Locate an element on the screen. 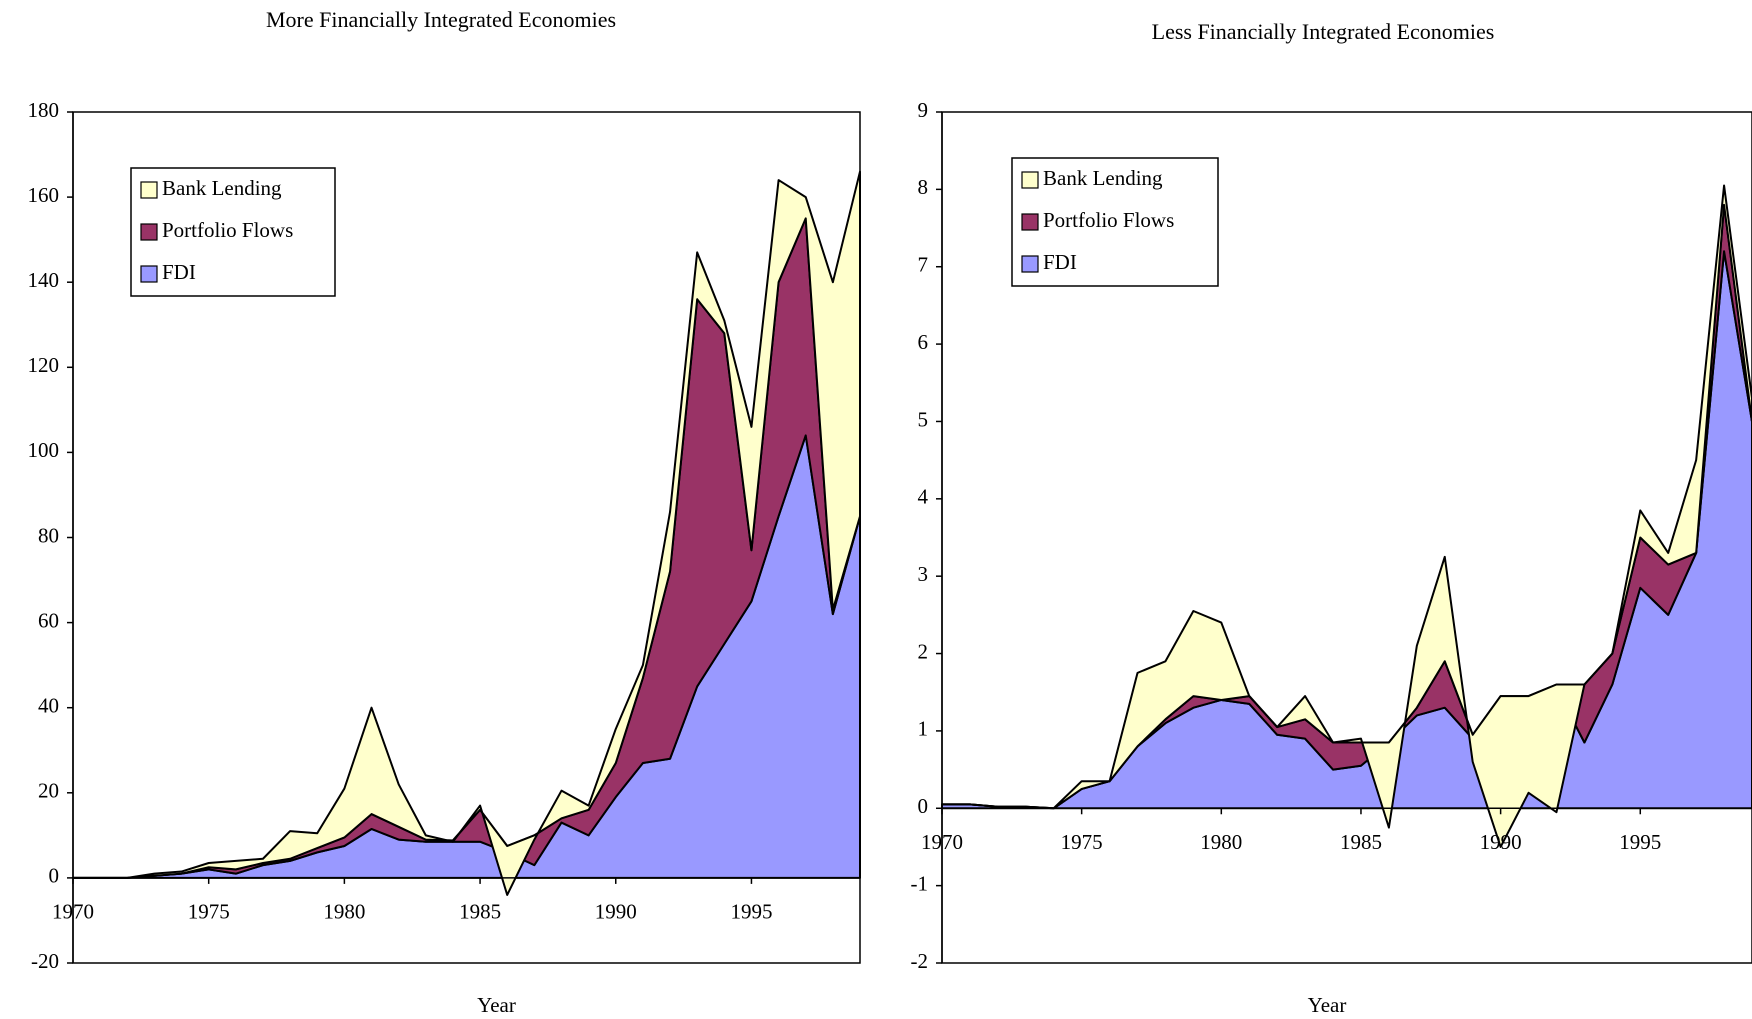  y-tick-label: 1 is located at coordinates (923, 729).